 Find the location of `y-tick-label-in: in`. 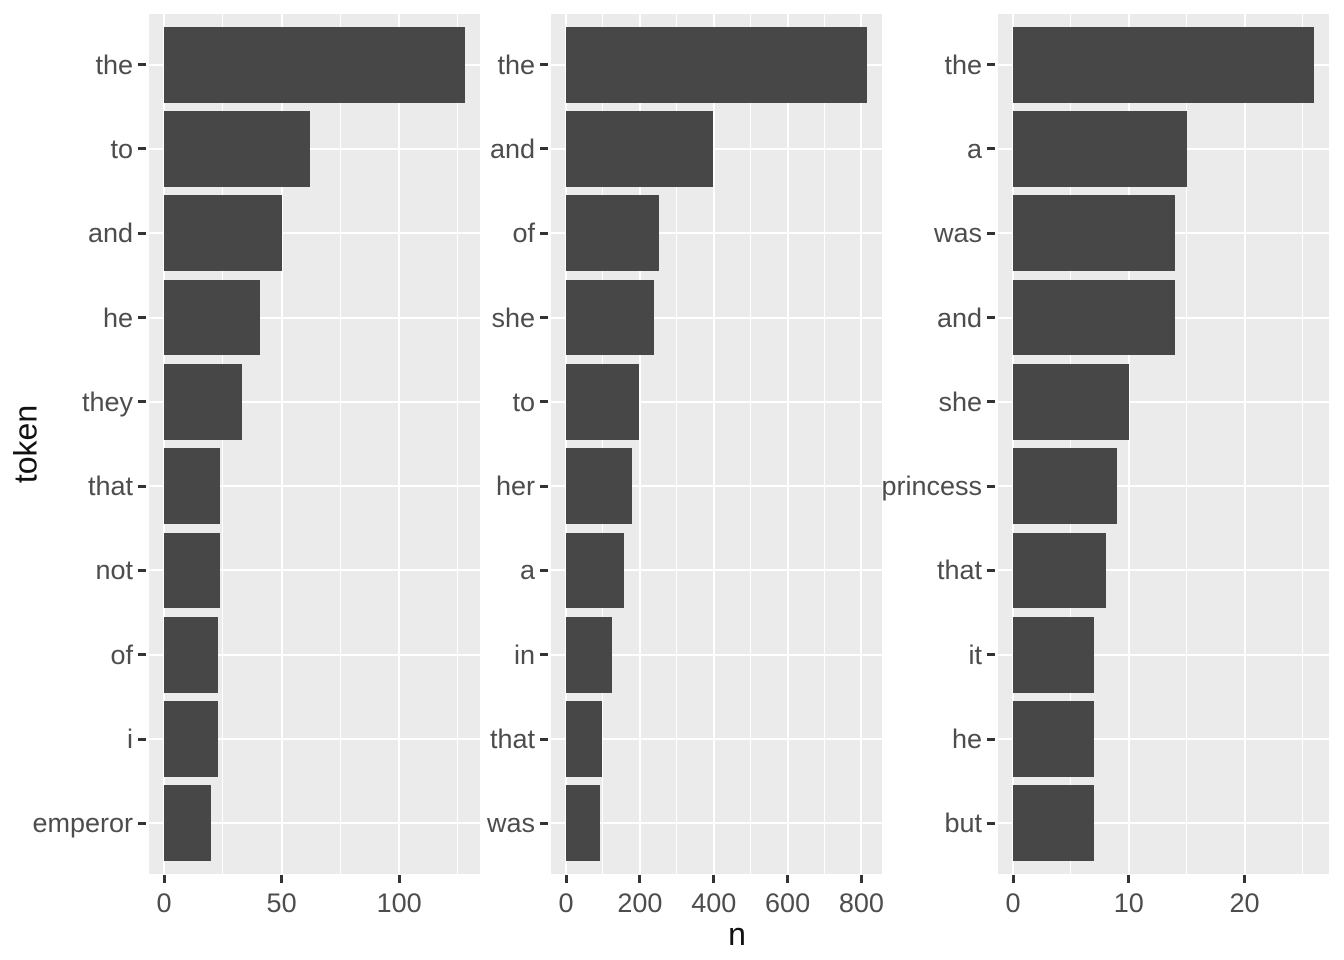

y-tick-label-in: in is located at coordinates (524, 654).